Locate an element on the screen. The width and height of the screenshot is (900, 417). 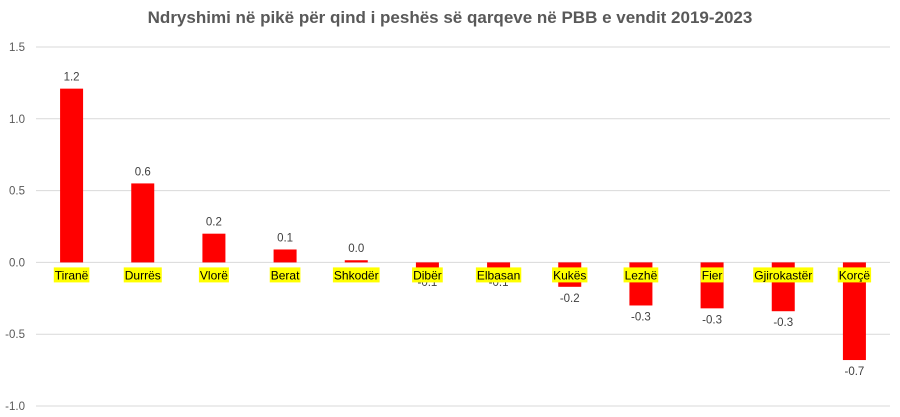
category-label: Dibër is located at coordinates (427, 275).